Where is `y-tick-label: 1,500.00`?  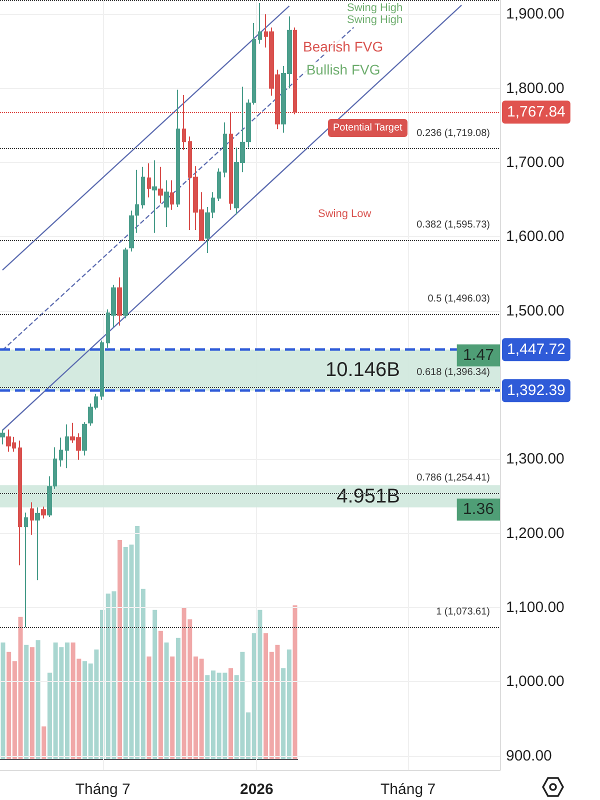 y-tick-label: 1,500.00 is located at coordinates (535, 311).